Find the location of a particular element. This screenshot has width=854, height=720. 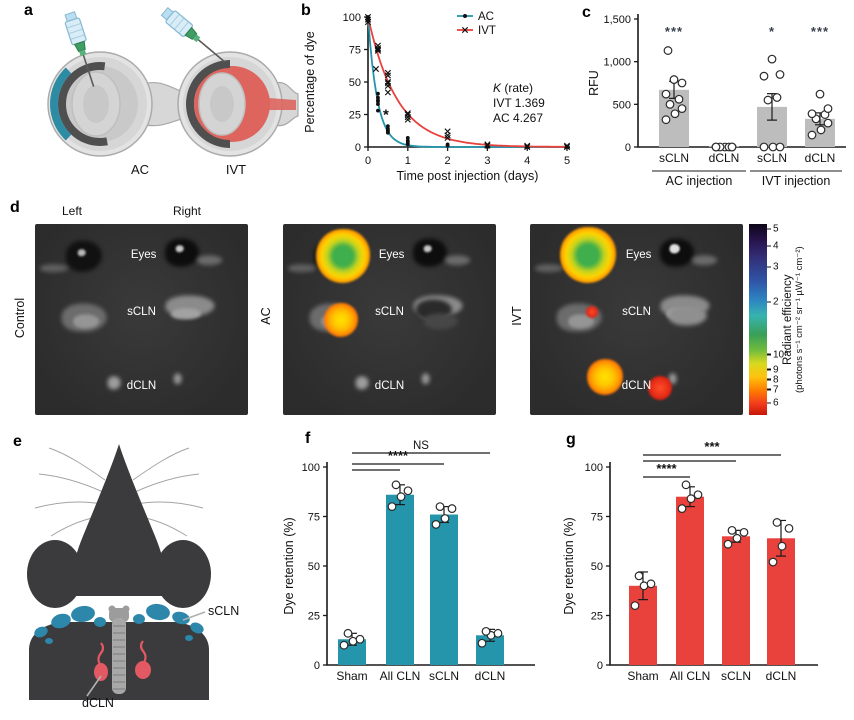

column-label-left: Left is located at coordinates (71, 211).